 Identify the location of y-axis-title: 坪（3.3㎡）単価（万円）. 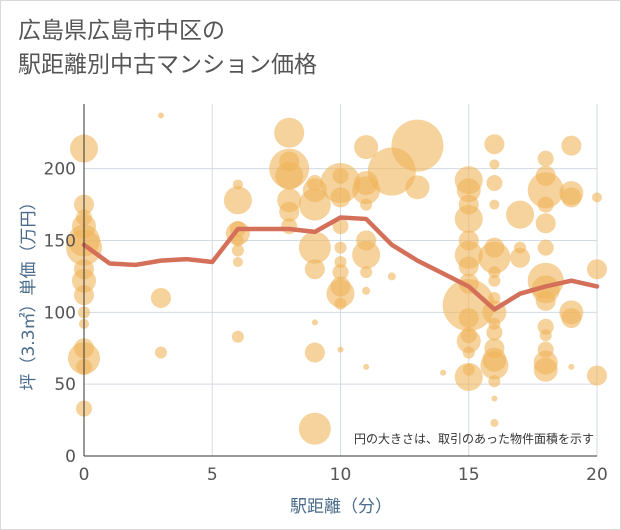
(29, 291).